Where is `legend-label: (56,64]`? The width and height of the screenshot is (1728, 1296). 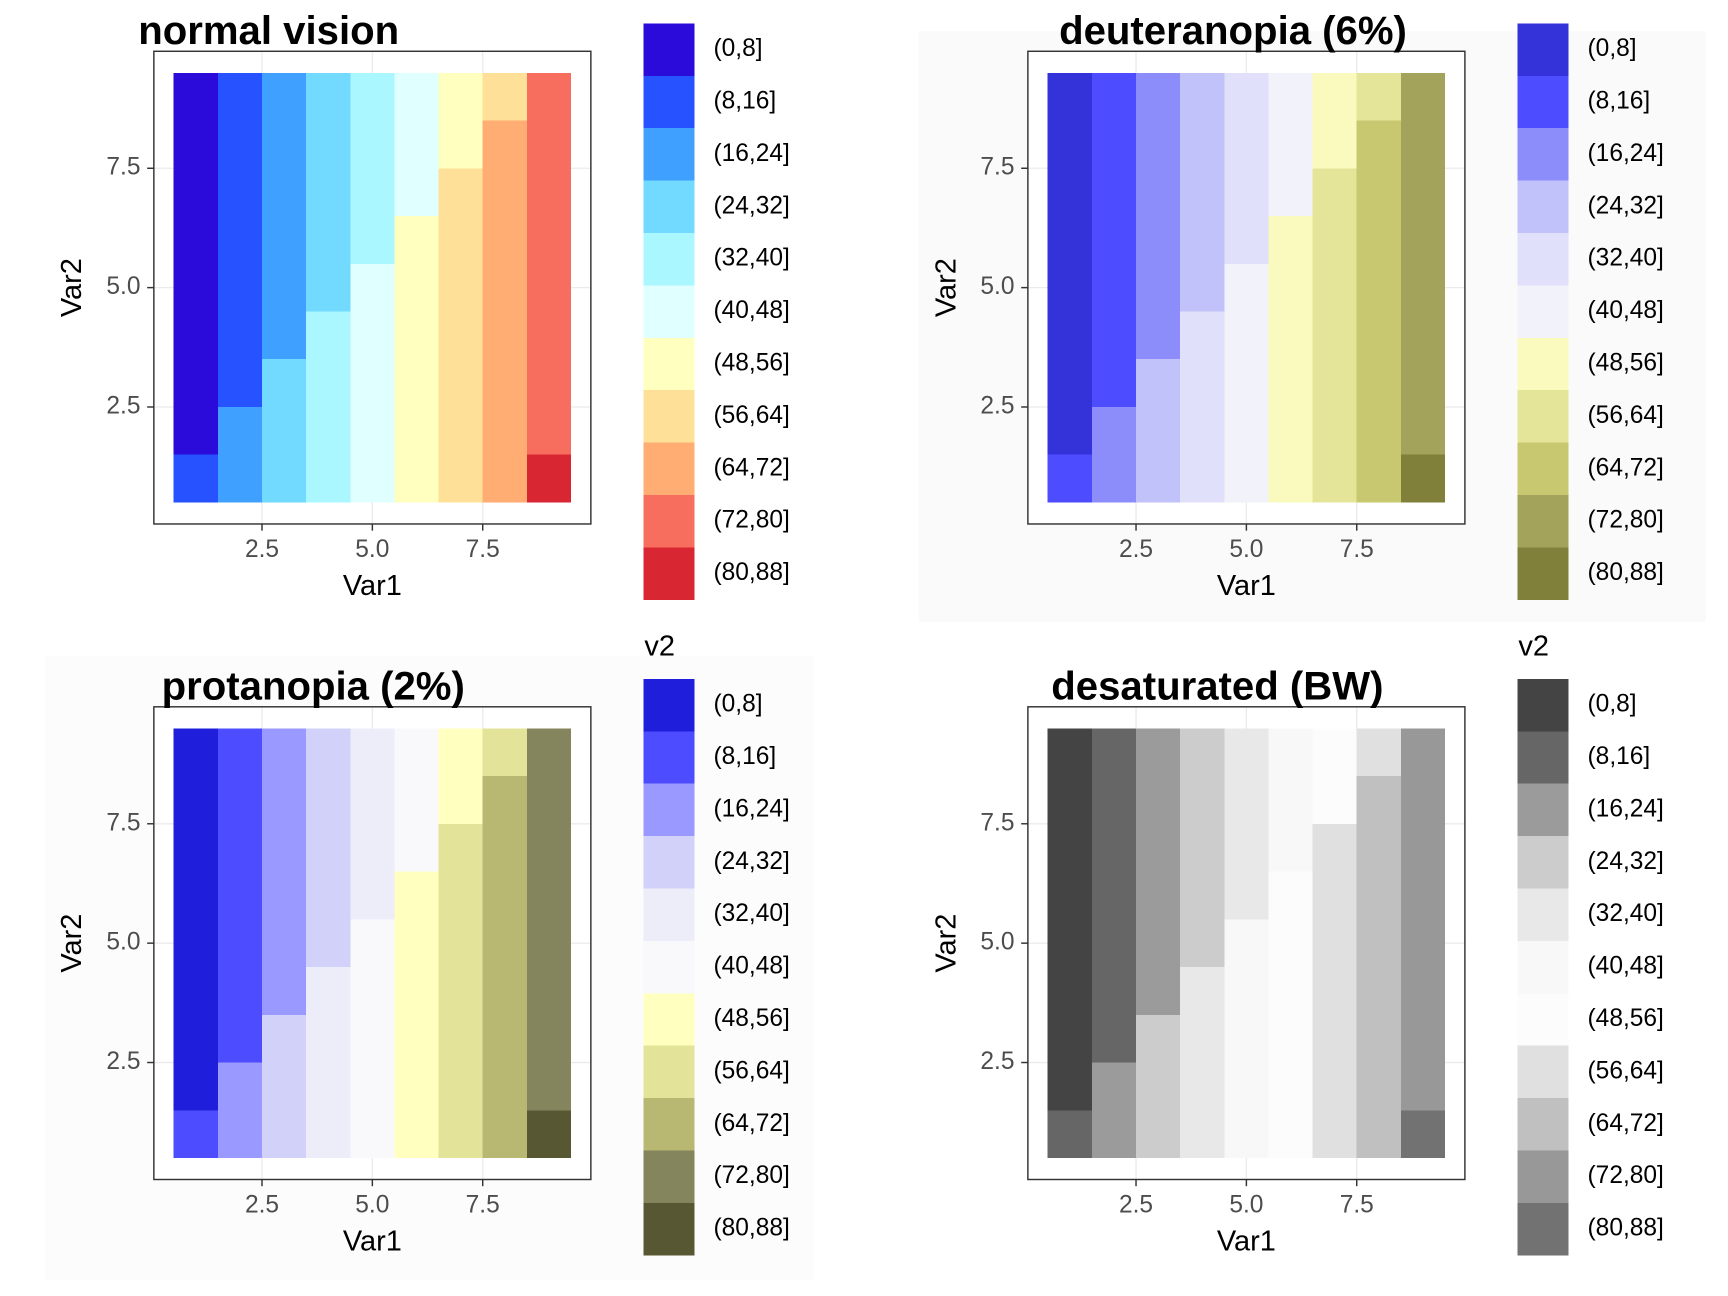
legend-label: (56,64] is located at coordinates (1626, 415).